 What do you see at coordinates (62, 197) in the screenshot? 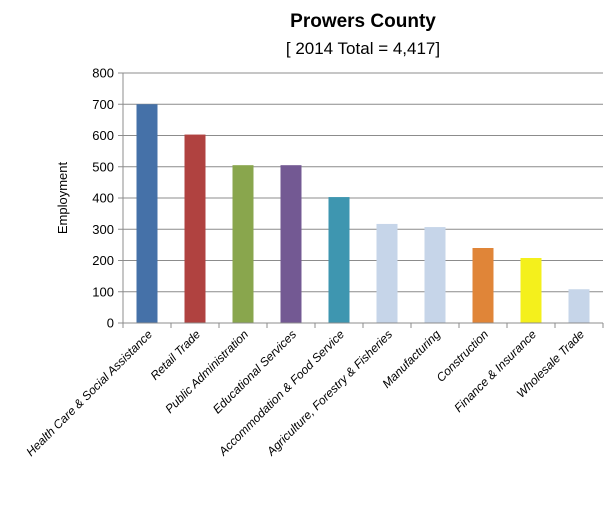
I see `y-axis-label: Employment` at bounding box center [62, 197].